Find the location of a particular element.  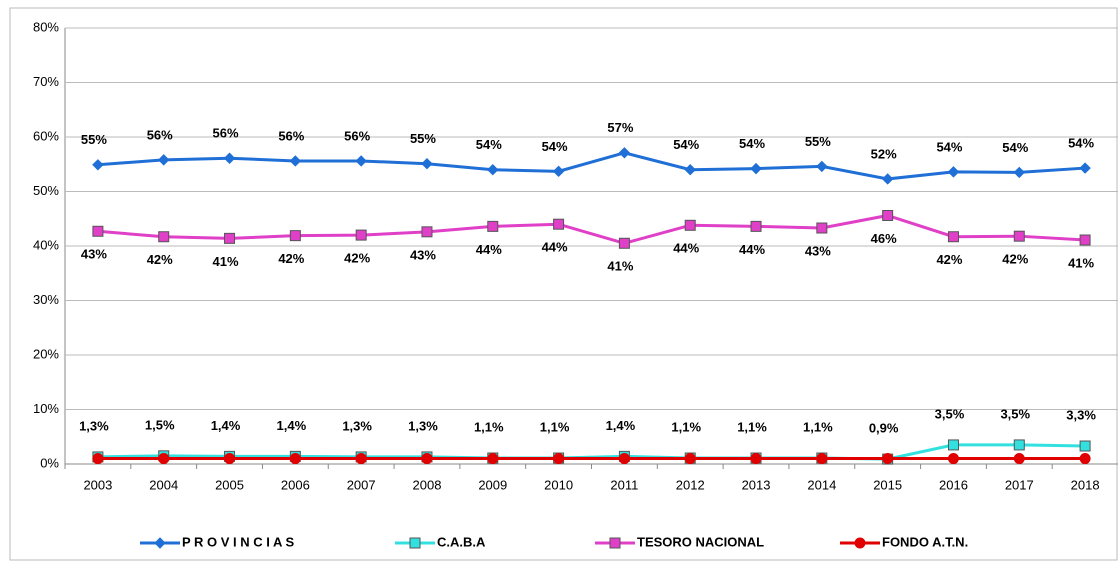

legend-label: C.A.B.A is located at coordinates (461, 541).